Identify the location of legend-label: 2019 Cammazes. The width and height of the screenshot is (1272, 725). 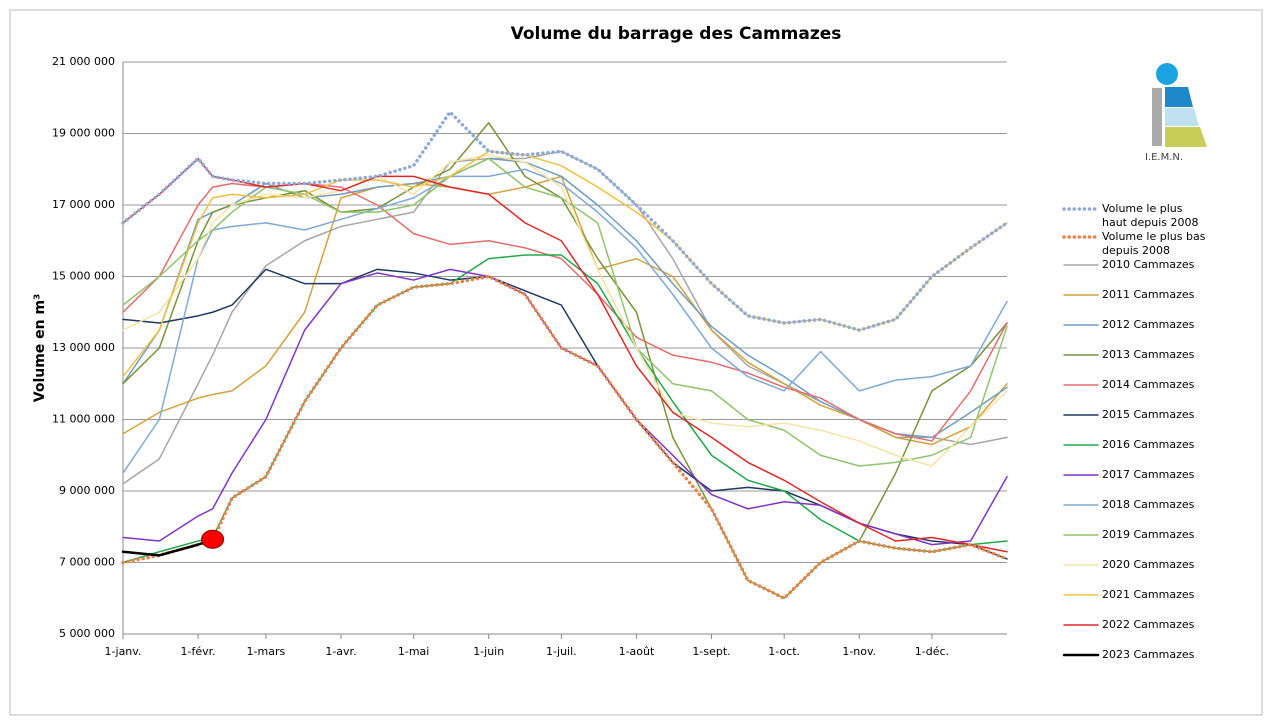
(1148, 534).